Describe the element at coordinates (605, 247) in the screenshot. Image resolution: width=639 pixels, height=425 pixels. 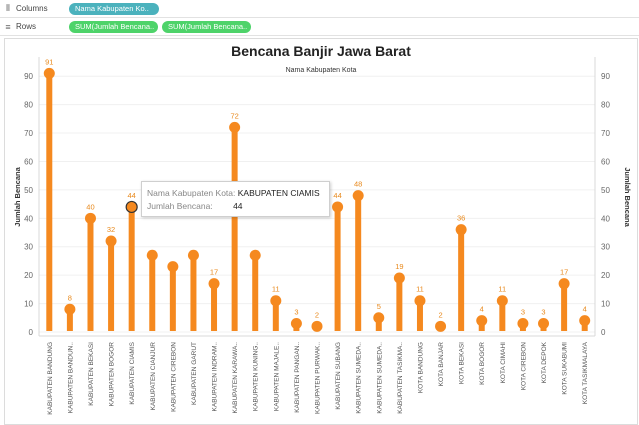
I see `y-tick-label-right: 30` at that location.